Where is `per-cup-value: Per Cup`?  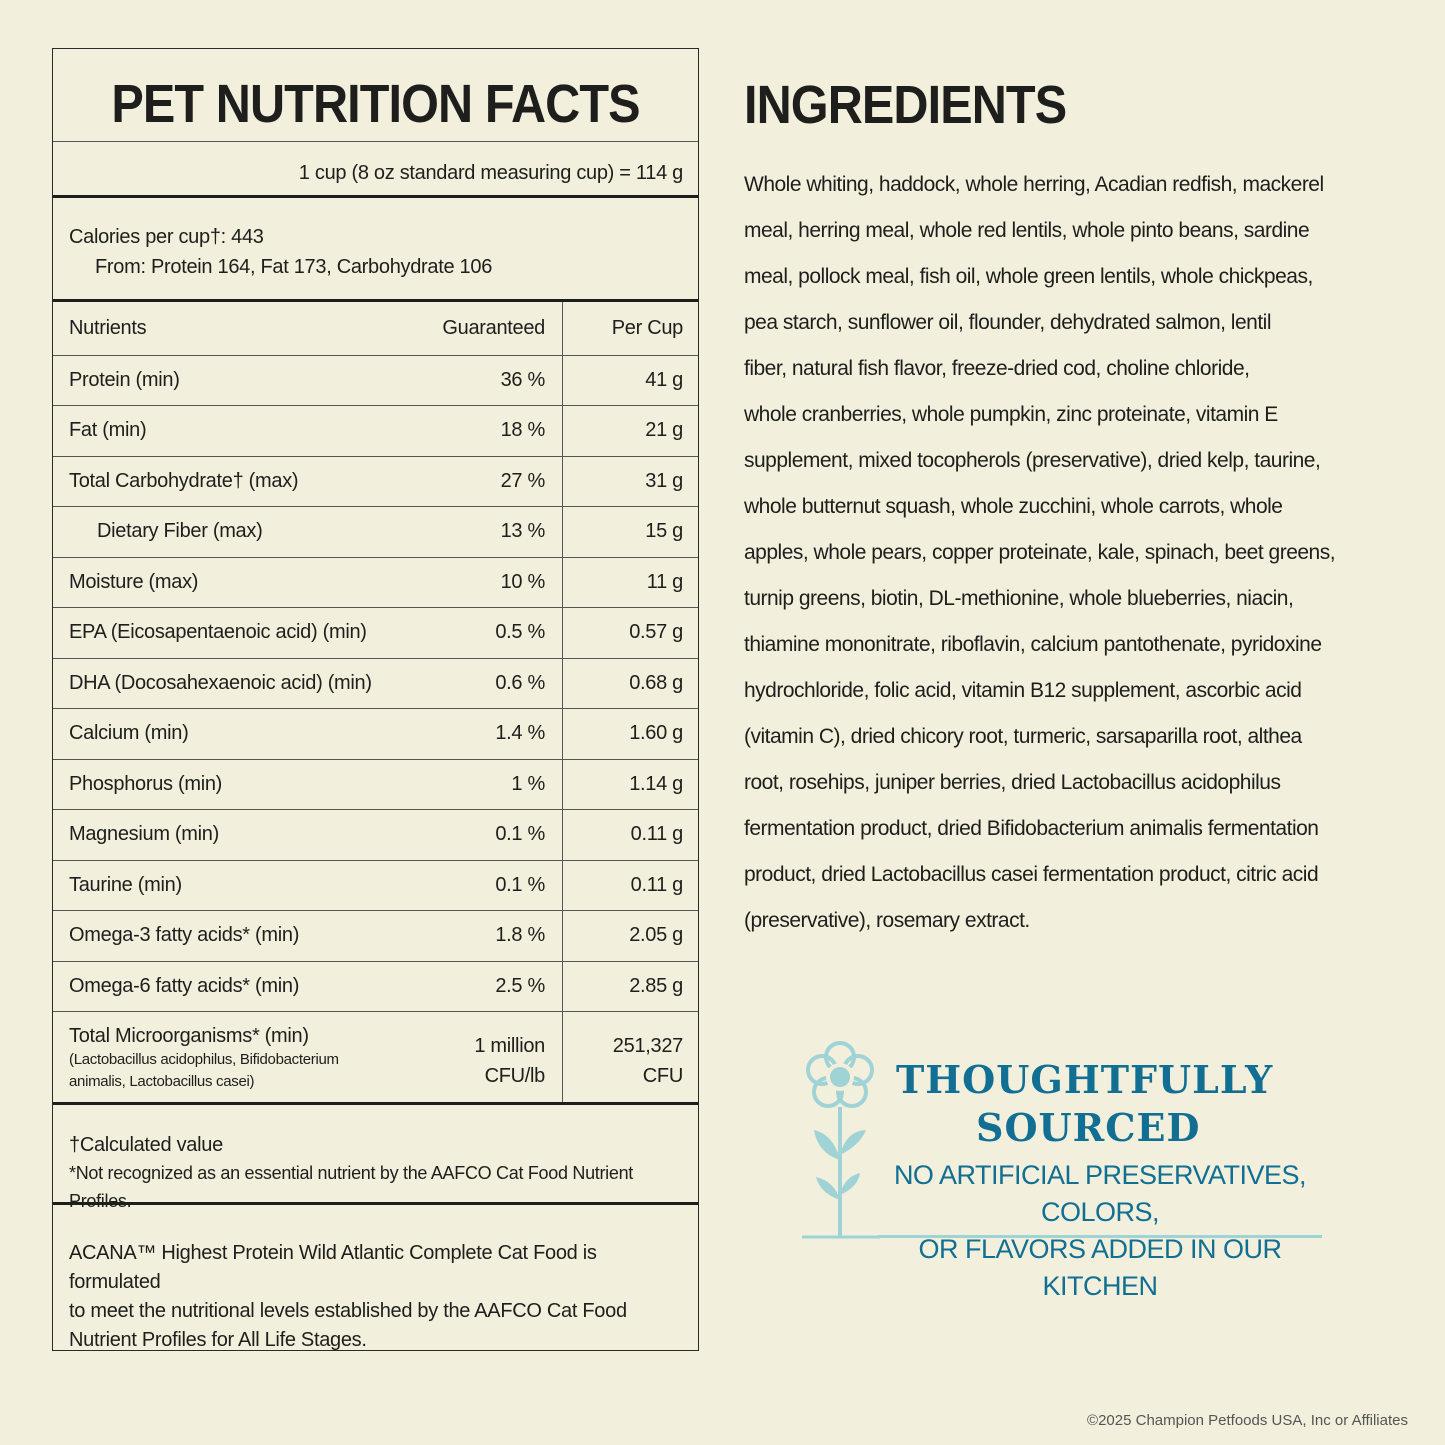 per-cup-value: Per Cup is located at coordinates (647, 328).